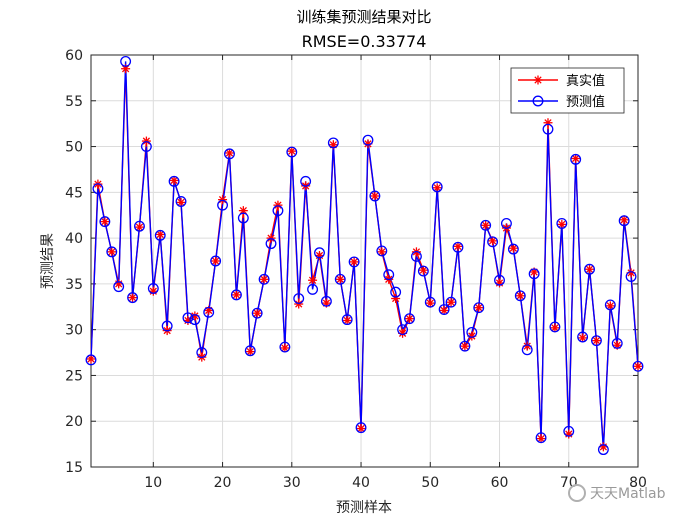 The image size is (700, 525). I want to click on y-tick-label: 40, so click(74, 239).